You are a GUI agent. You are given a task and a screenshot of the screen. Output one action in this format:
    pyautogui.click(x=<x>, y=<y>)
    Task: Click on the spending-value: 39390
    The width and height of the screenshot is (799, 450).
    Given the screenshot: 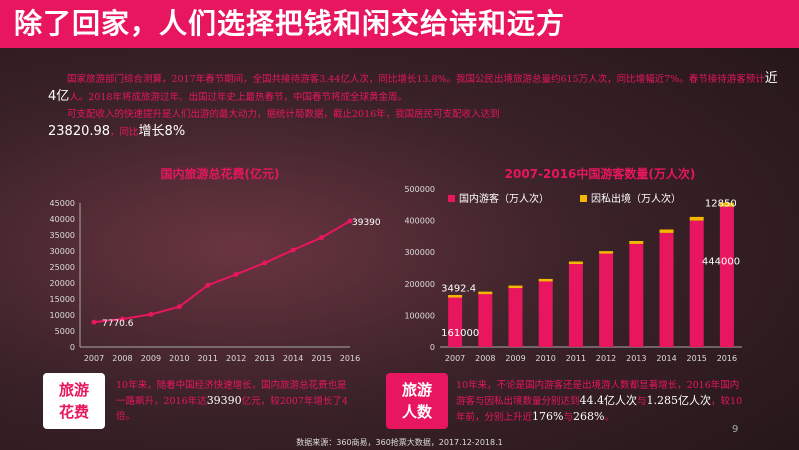 What is the action you would take?
    pyautogui.click(x=224, y=400)
    